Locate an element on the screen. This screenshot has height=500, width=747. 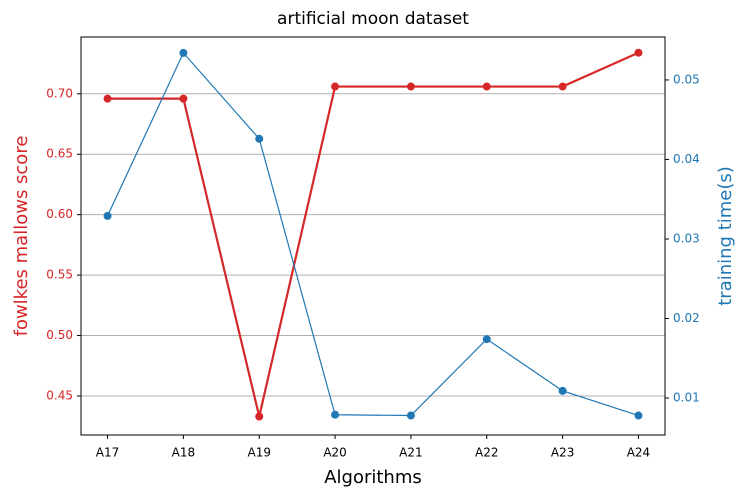
x-tick-label: A23 is located at coordinates (562, 453).